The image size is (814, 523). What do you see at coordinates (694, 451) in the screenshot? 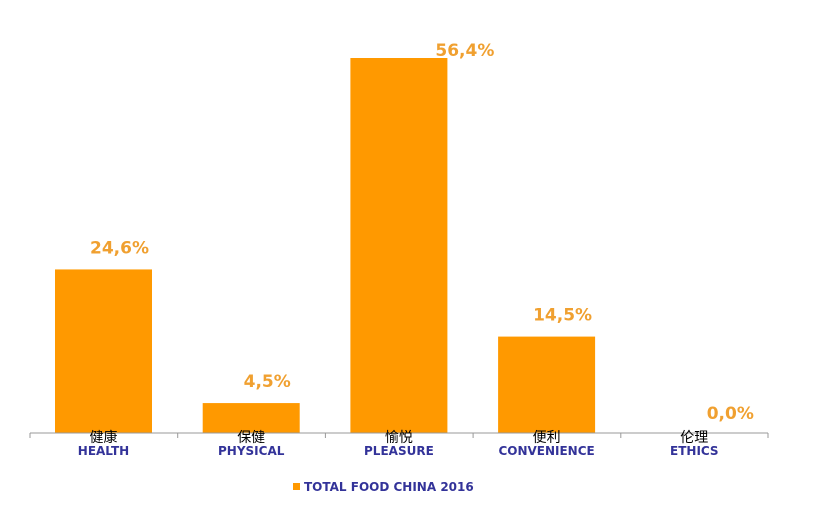
I see `category-label-ethics: ETHICS` at bounding box center [694, 451].